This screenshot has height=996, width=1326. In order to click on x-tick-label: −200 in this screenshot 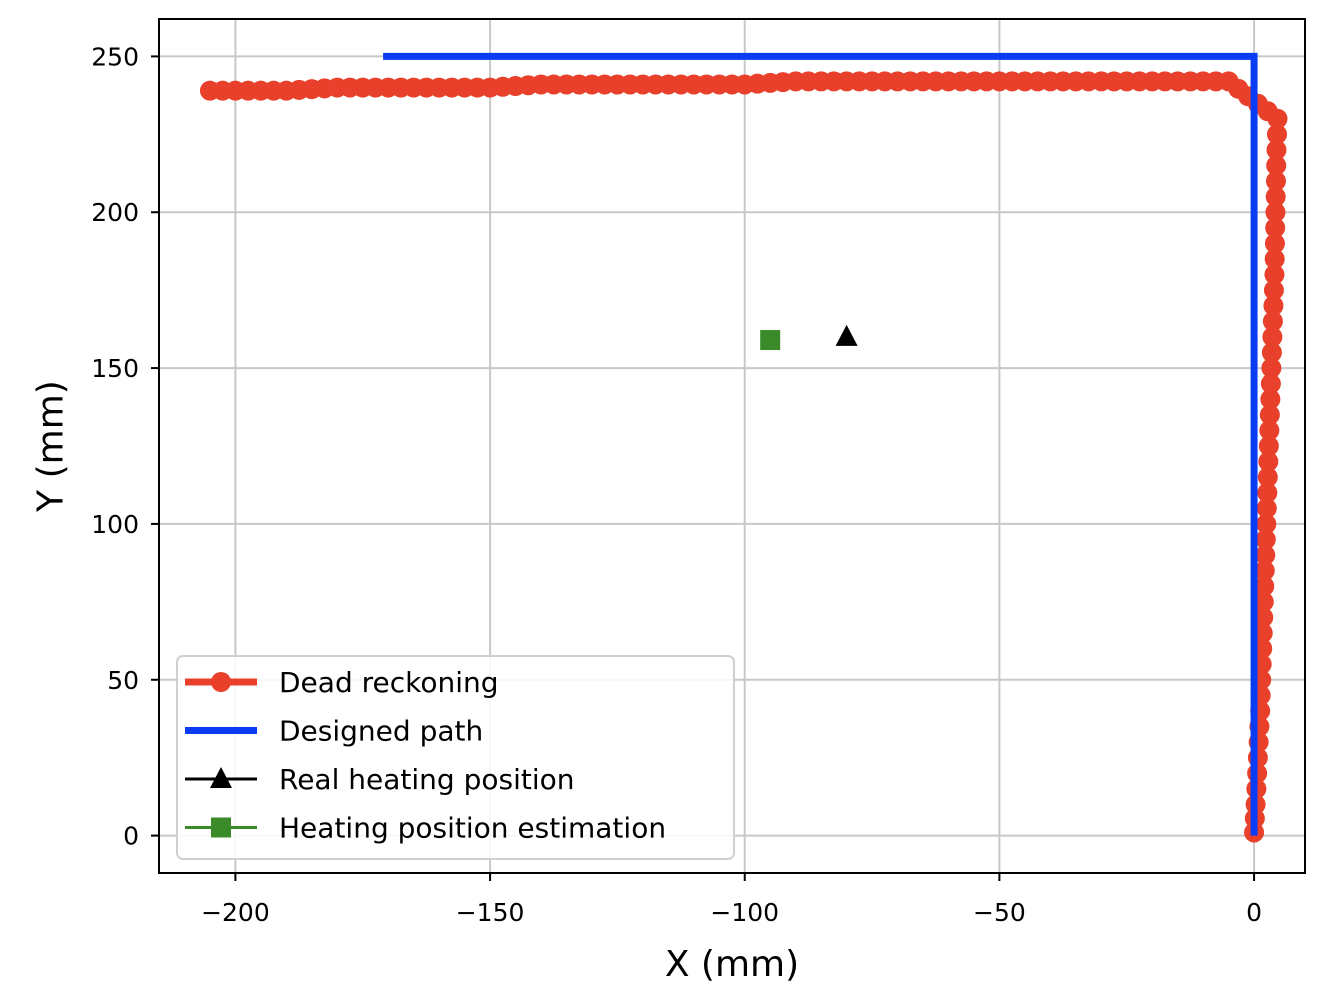, I will do `click(235, 912)`.